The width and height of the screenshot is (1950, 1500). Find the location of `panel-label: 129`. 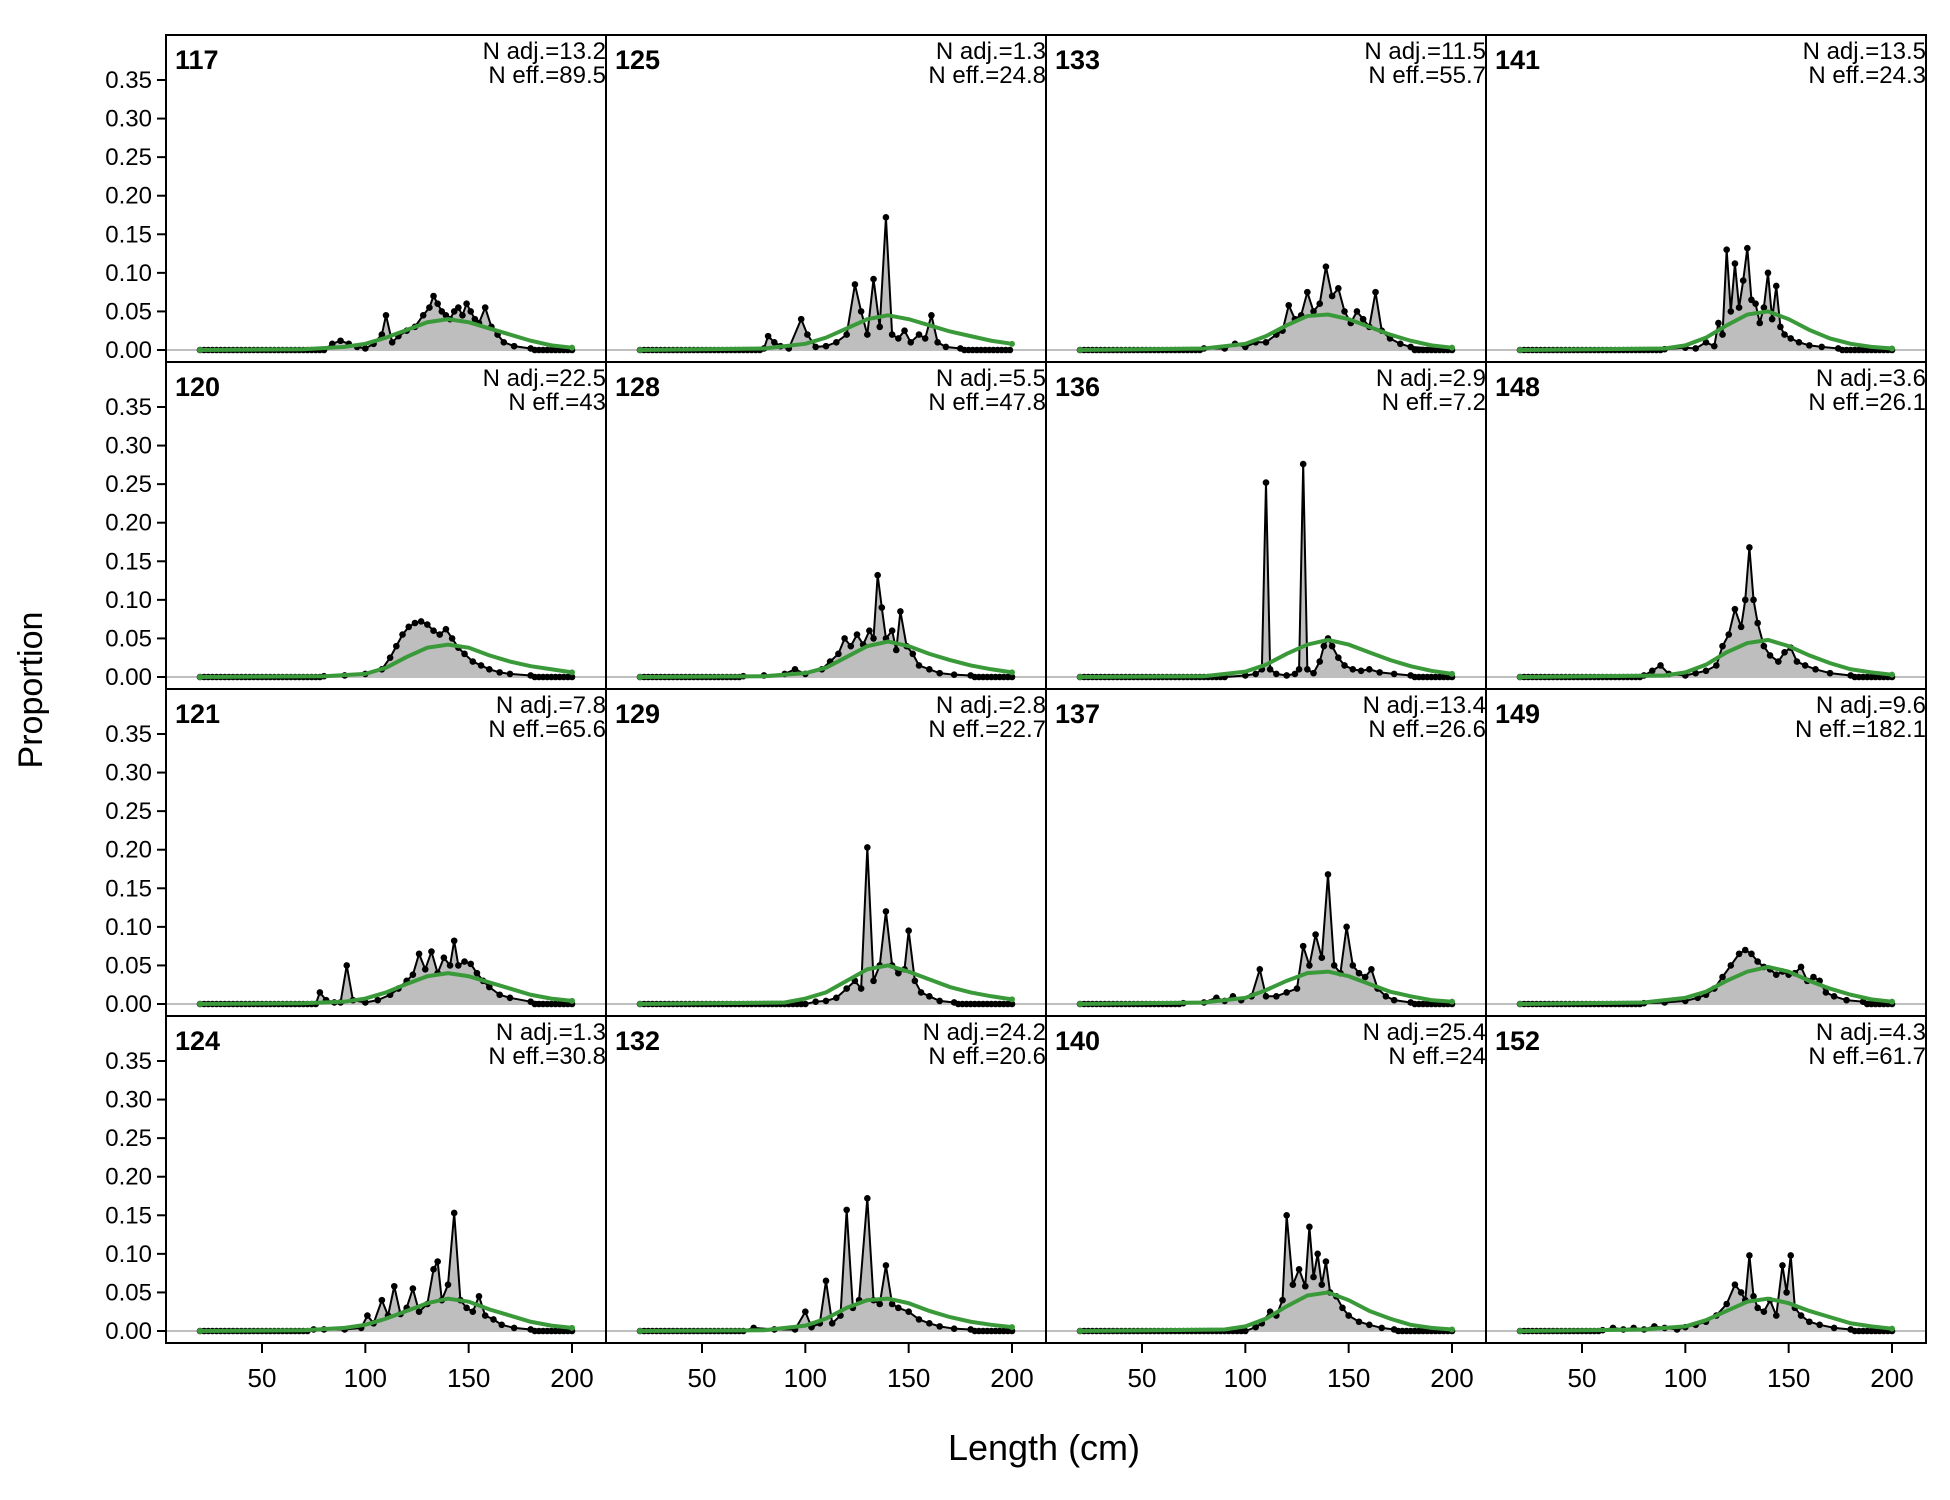

panel-label: 129 is located at coordinates (637, 714).